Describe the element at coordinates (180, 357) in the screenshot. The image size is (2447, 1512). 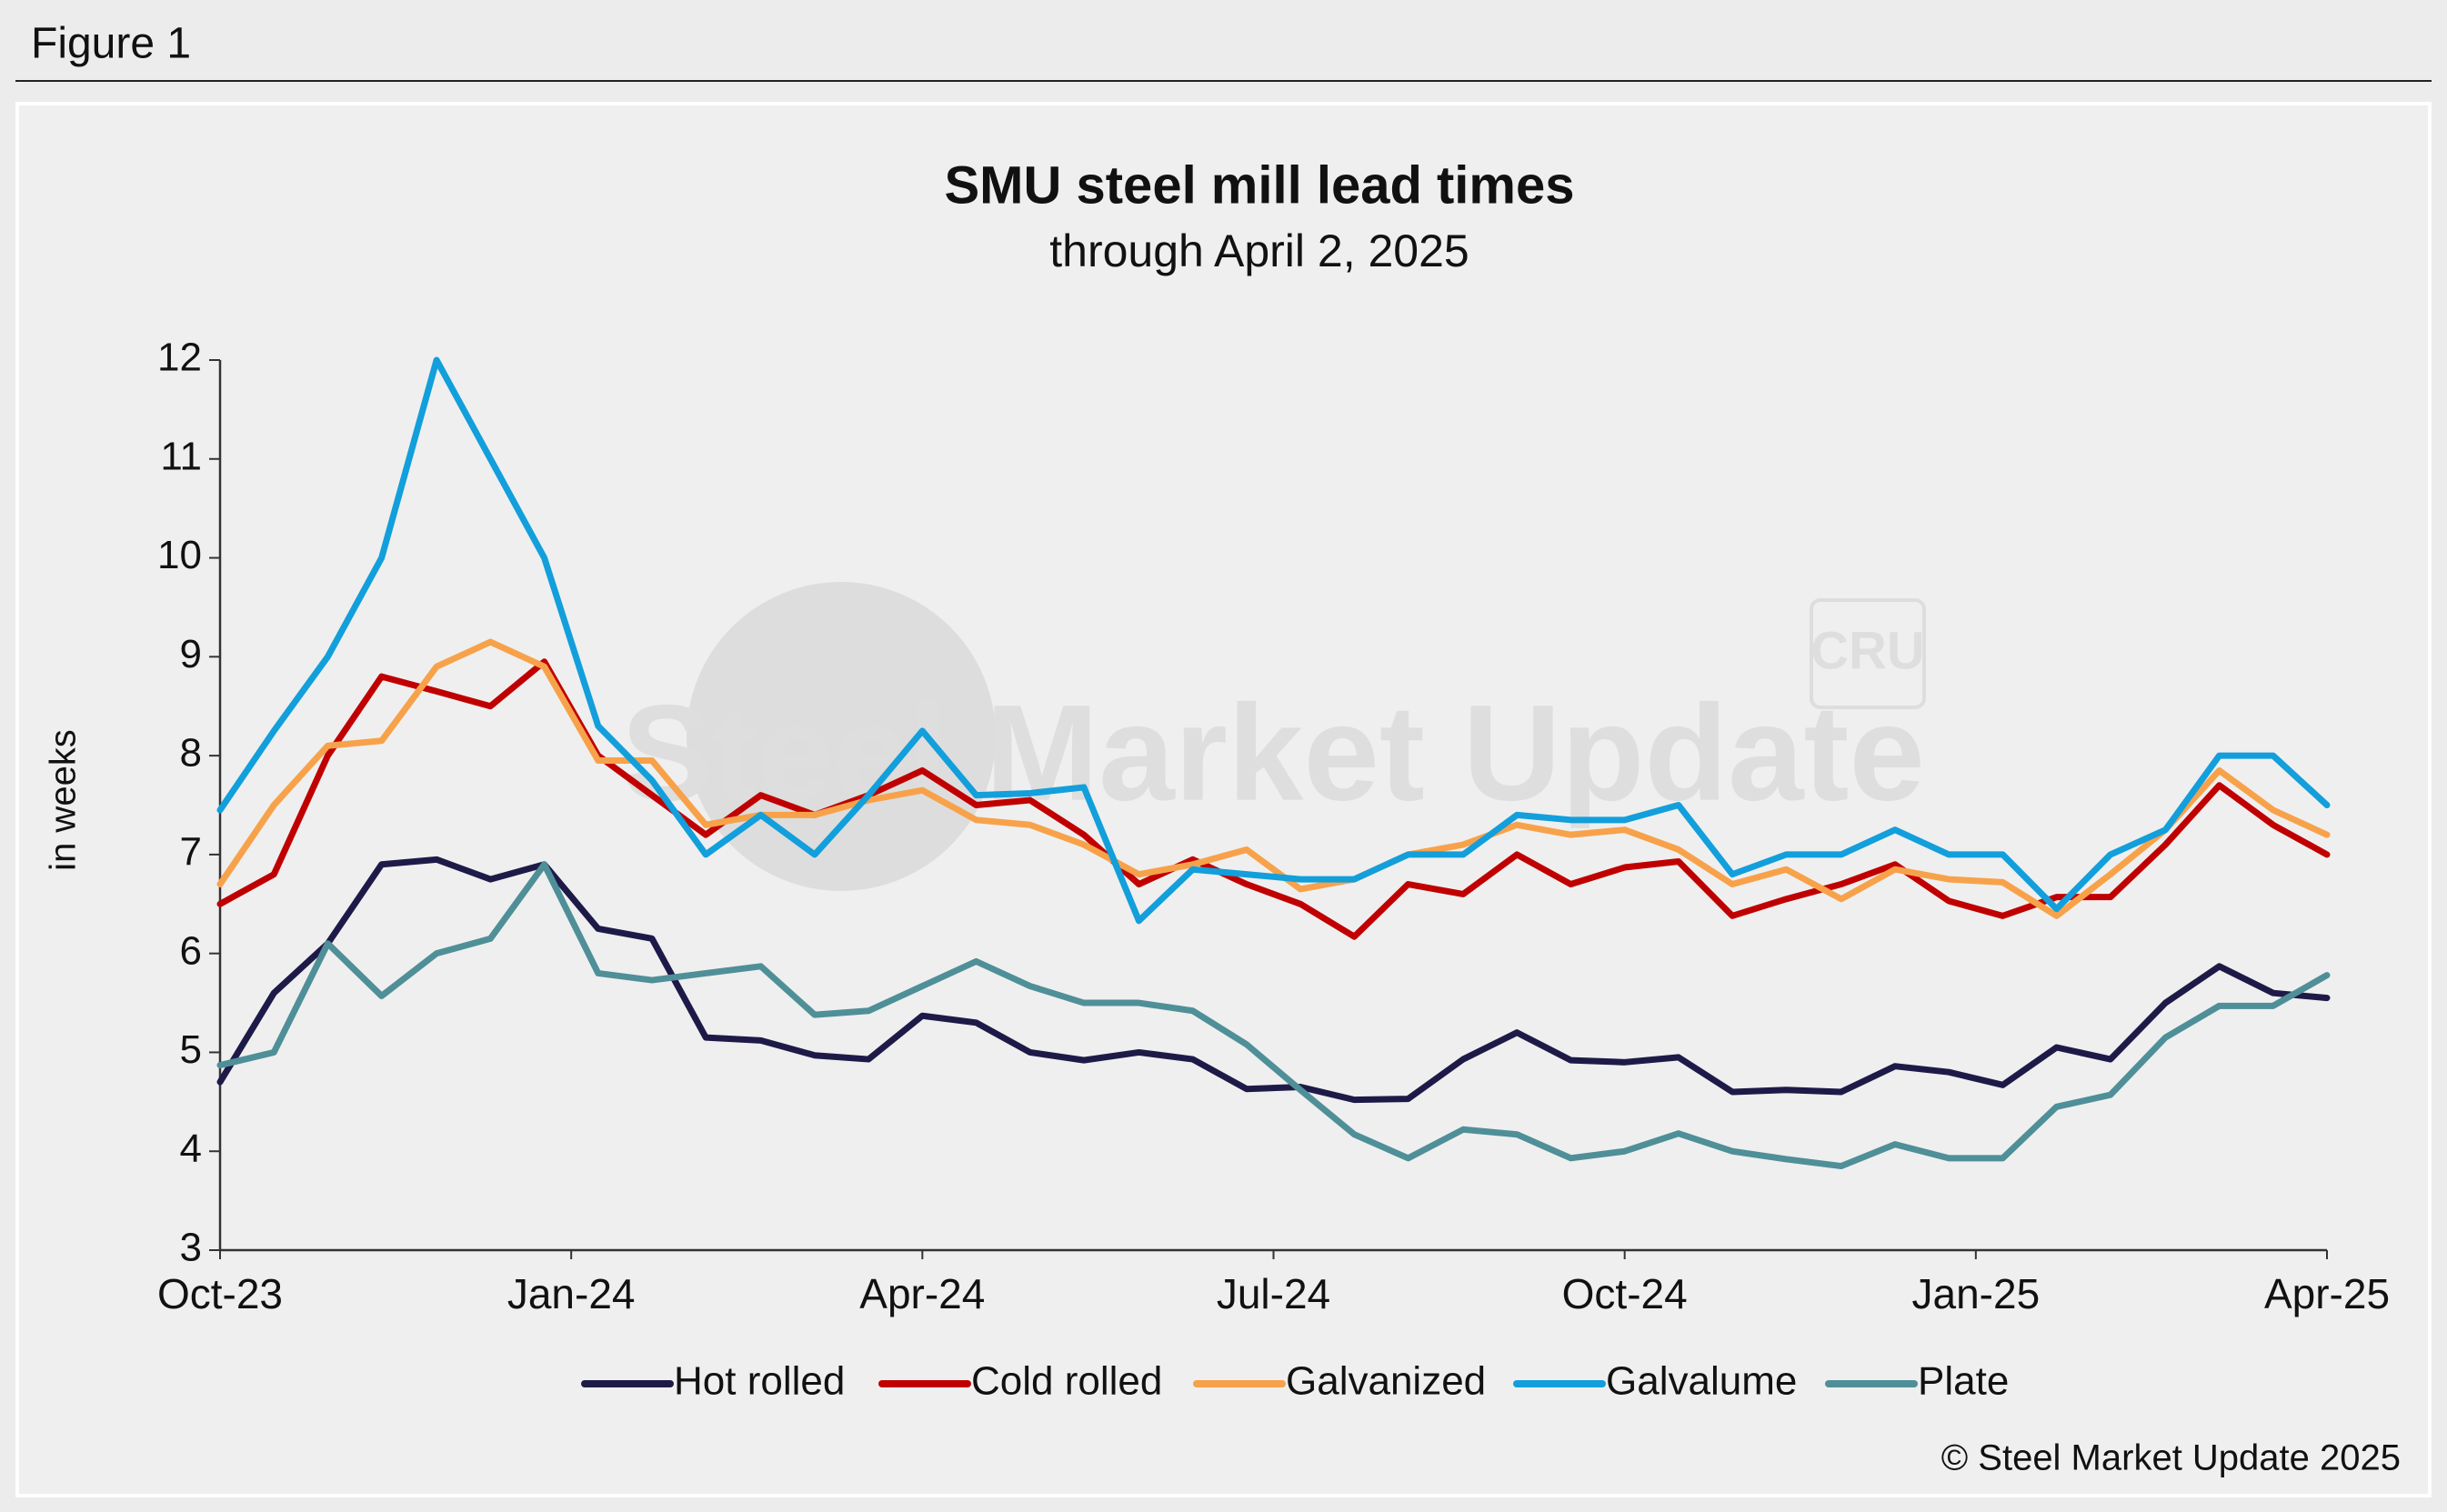
I see `y-tick-label: 12` at that location.